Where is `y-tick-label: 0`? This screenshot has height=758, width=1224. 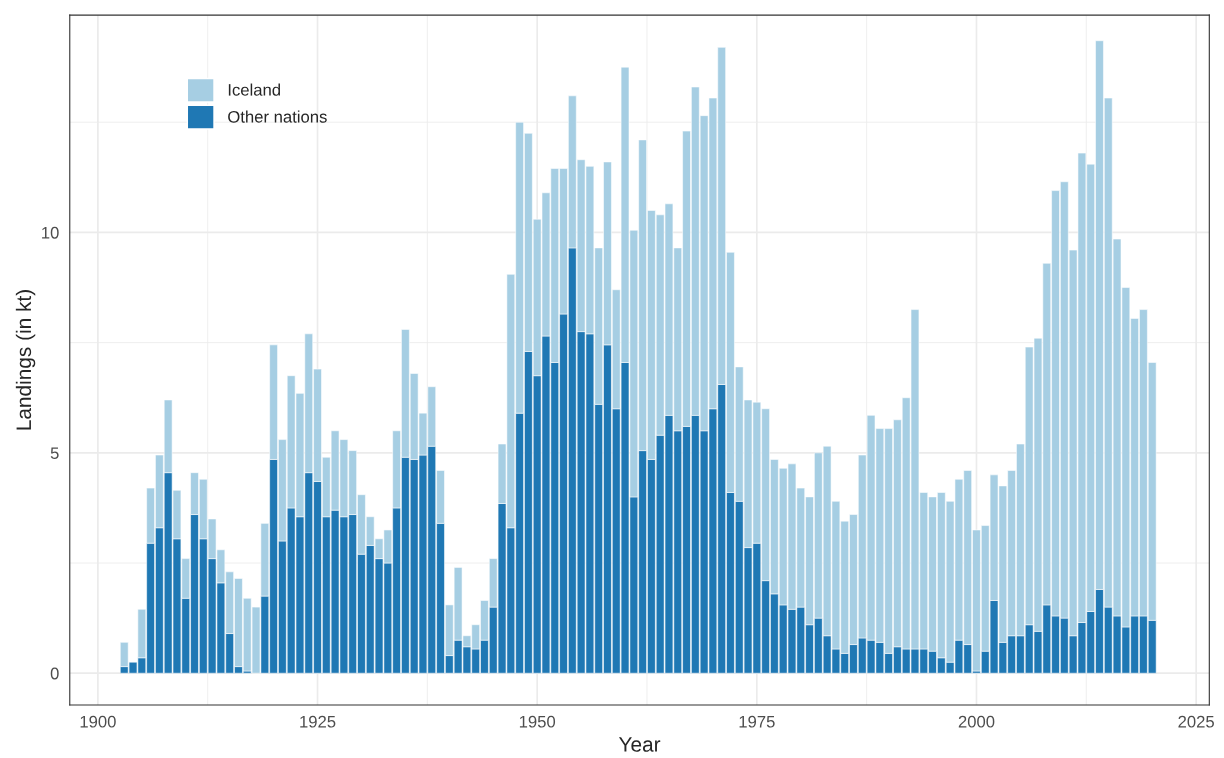
y-tick-label: 0 is located at coordinates (54, 673).